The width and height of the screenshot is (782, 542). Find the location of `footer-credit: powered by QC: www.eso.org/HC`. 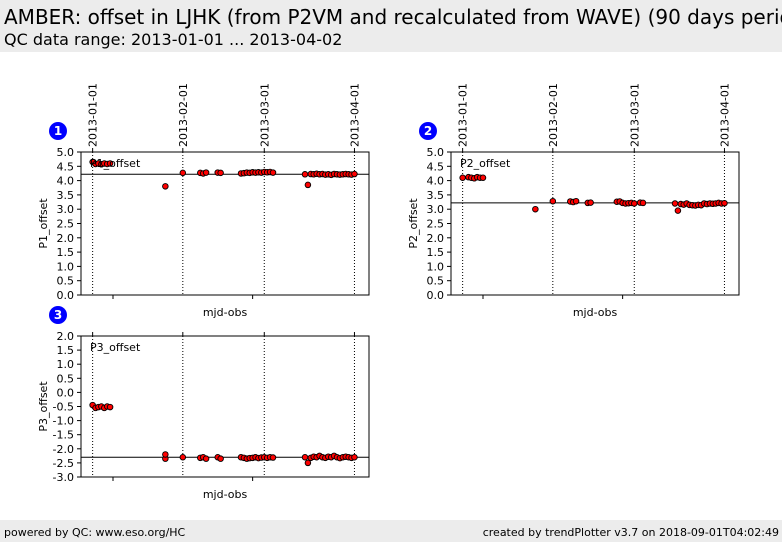

footer-credit: powered by QC: www.eso.org/HC is located at coordinates (95, 532).